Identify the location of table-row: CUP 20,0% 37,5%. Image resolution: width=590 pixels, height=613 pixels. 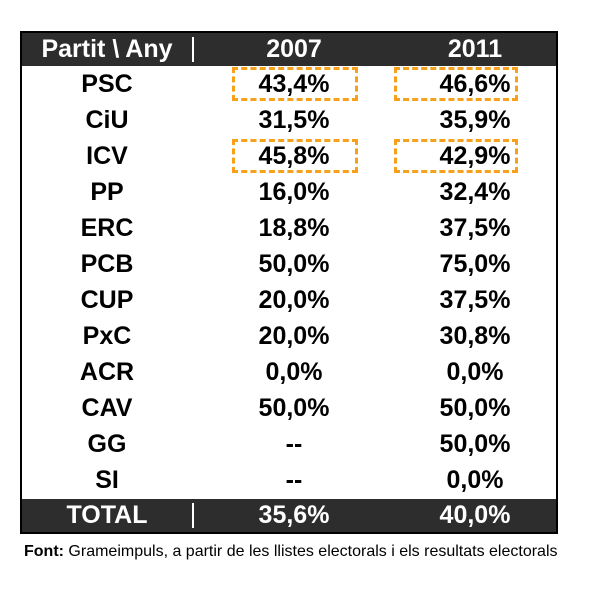
(289, 300).